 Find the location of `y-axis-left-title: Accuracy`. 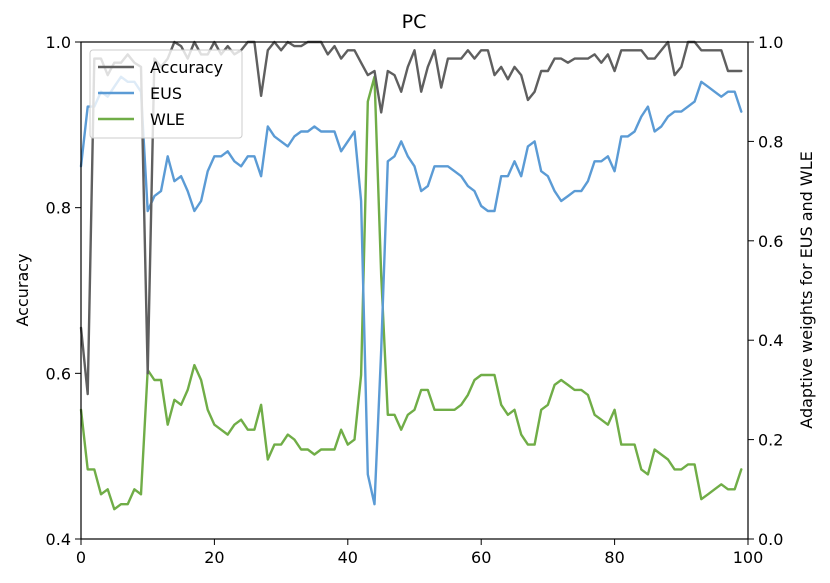

y-axis-left-title: Accuracy is located at coordinates (22, 289).